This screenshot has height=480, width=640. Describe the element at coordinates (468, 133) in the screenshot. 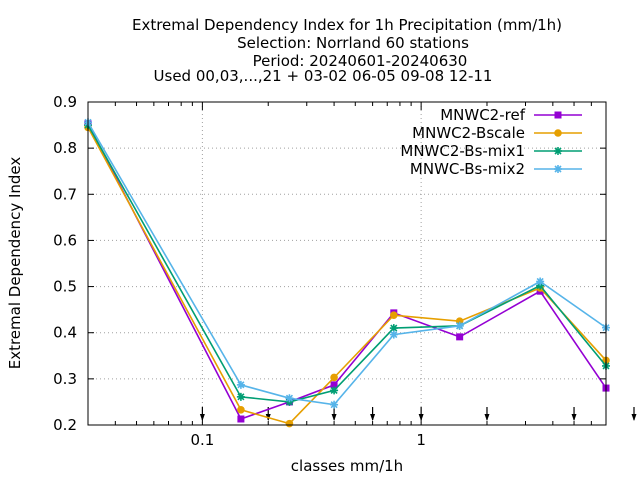

I see `legend-label: MNWC2-Bscale` at that location.